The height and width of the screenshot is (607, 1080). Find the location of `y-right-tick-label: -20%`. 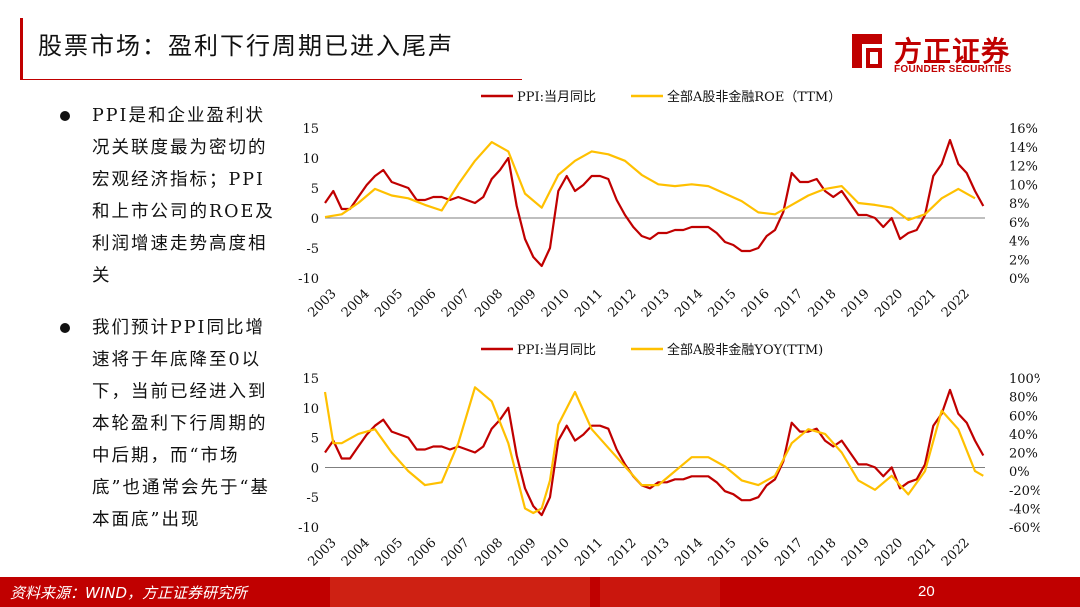

y-right-tick-label: -20% is located at coordinates (1024, 491).